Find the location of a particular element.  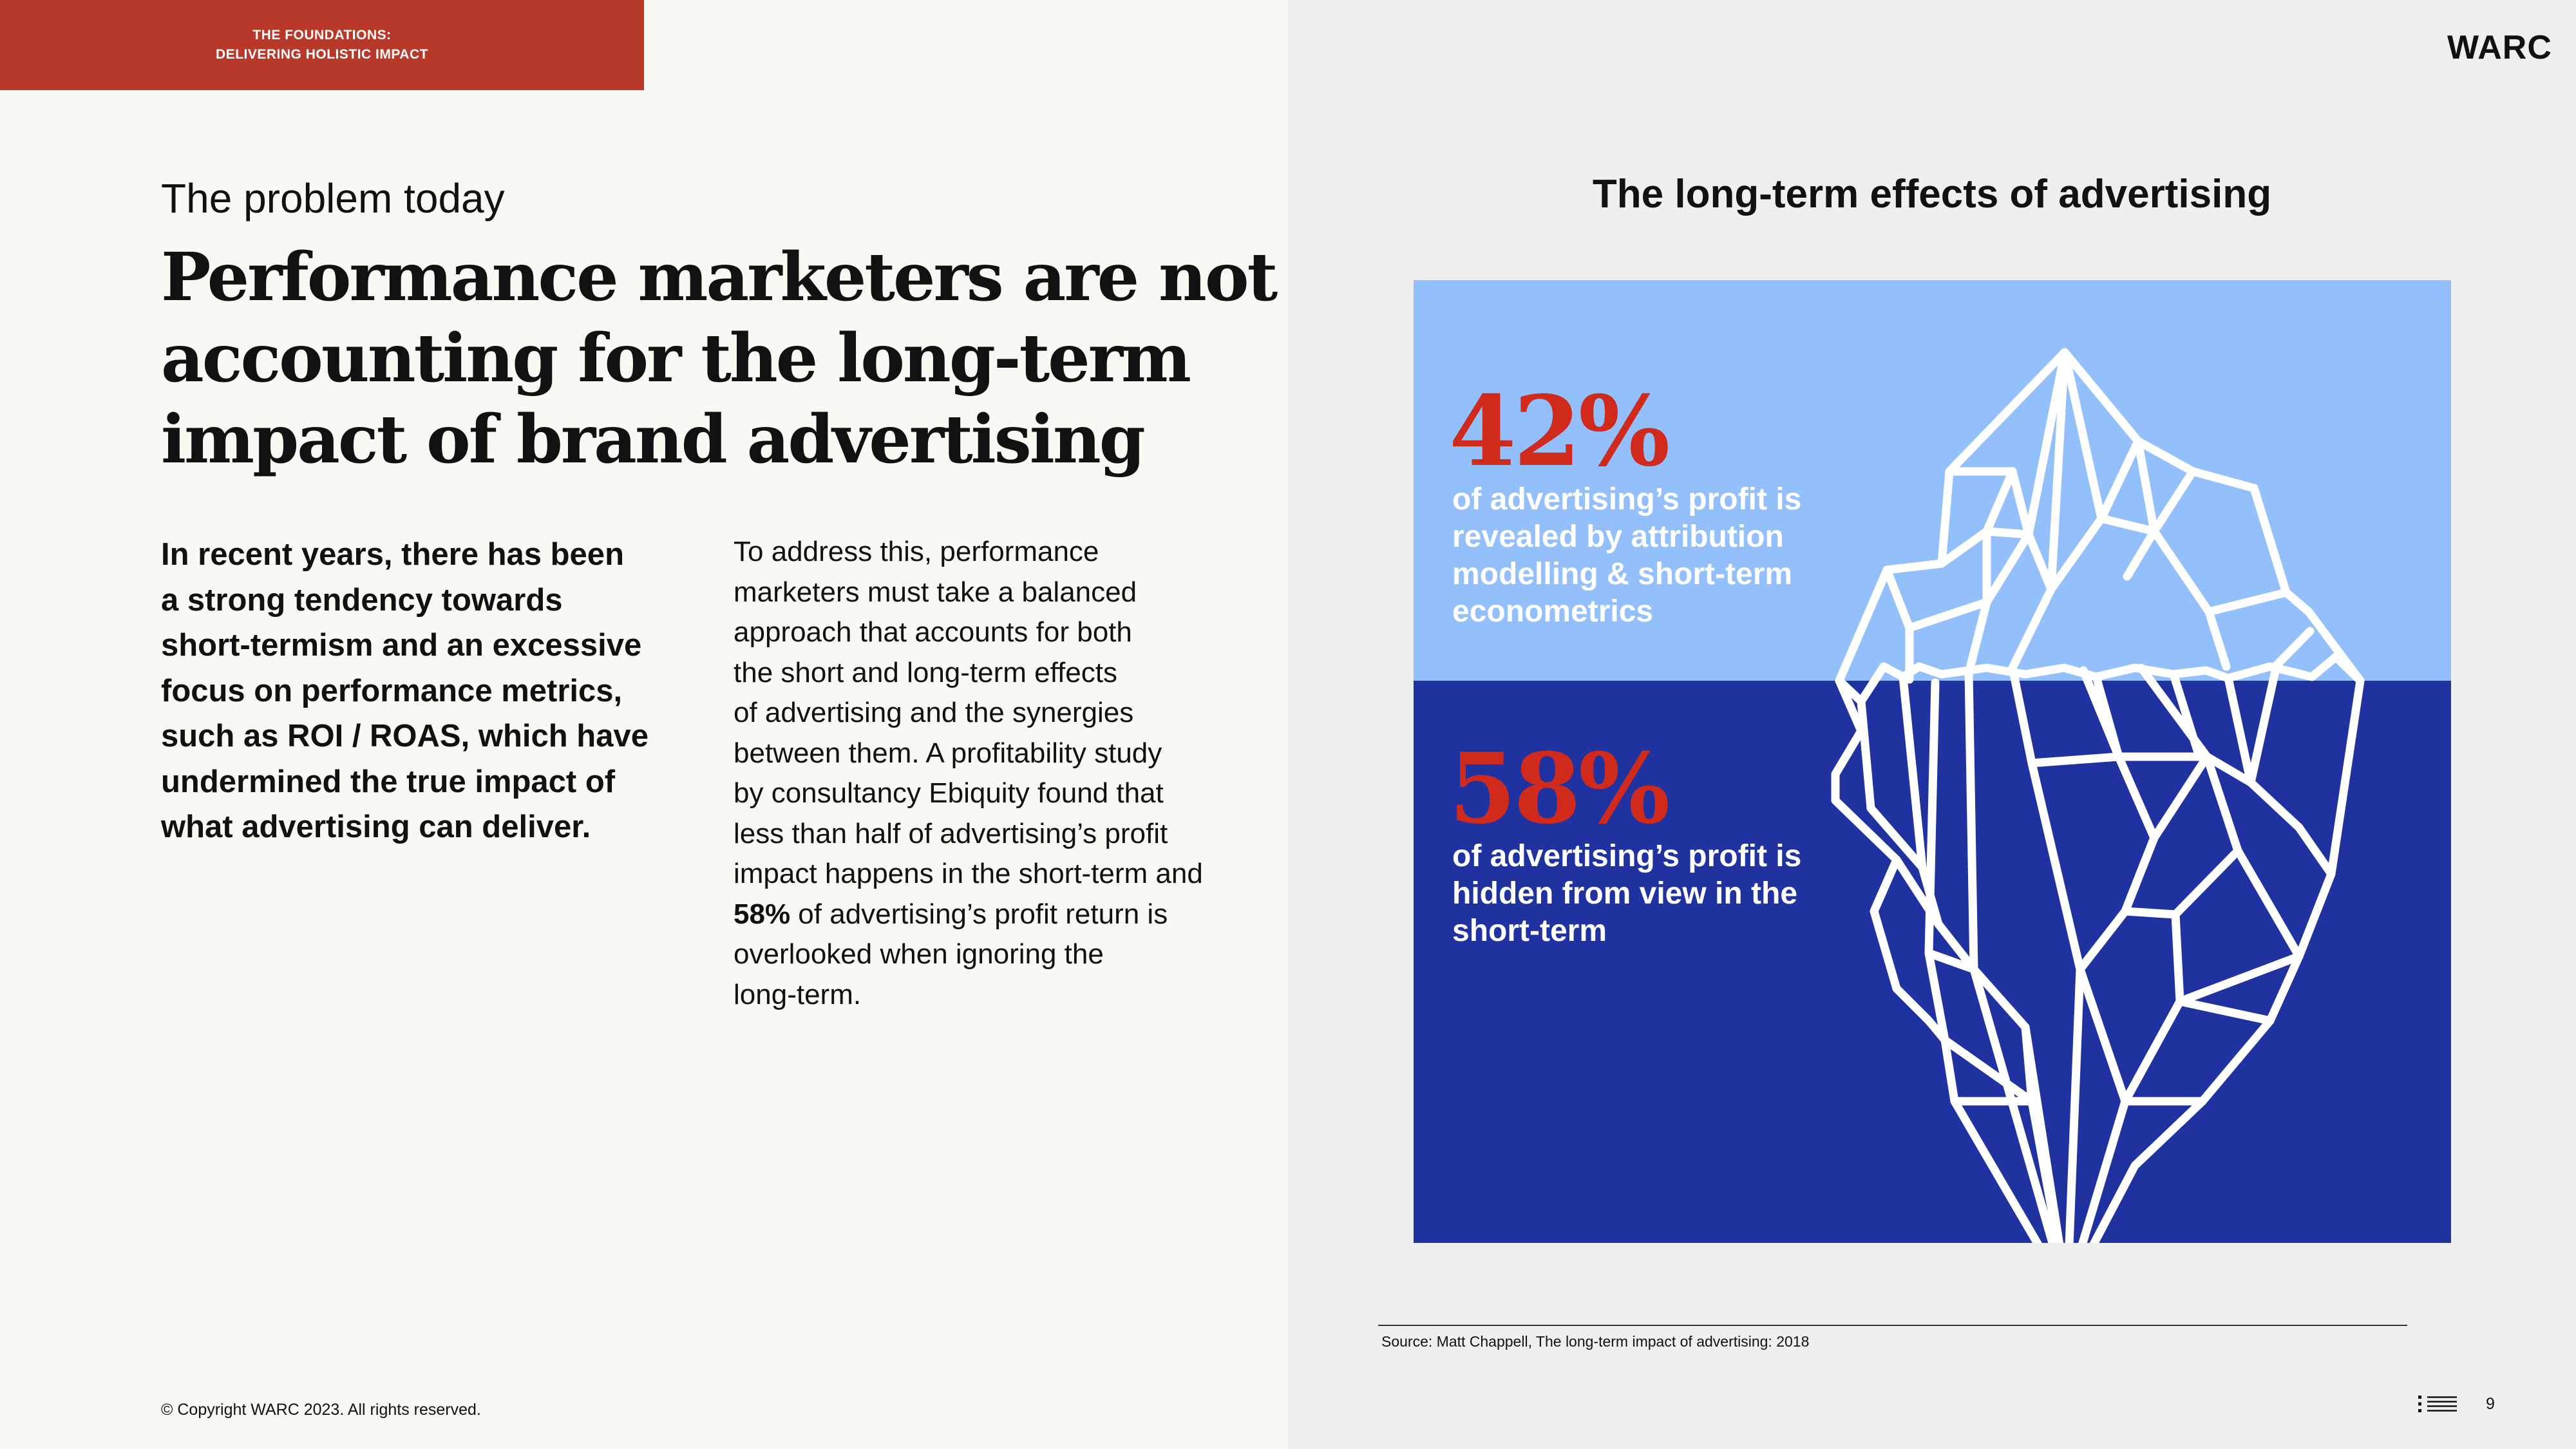

body-line: between them. A profitability study is located at coordinates (948, 753).